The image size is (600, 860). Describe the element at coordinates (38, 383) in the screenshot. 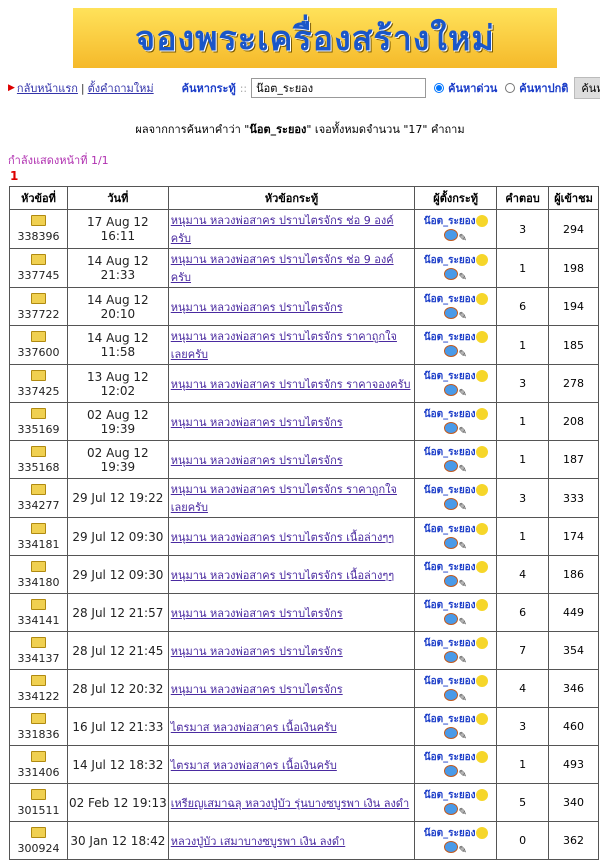

I see `topic-id-cell: 337425` at that location.